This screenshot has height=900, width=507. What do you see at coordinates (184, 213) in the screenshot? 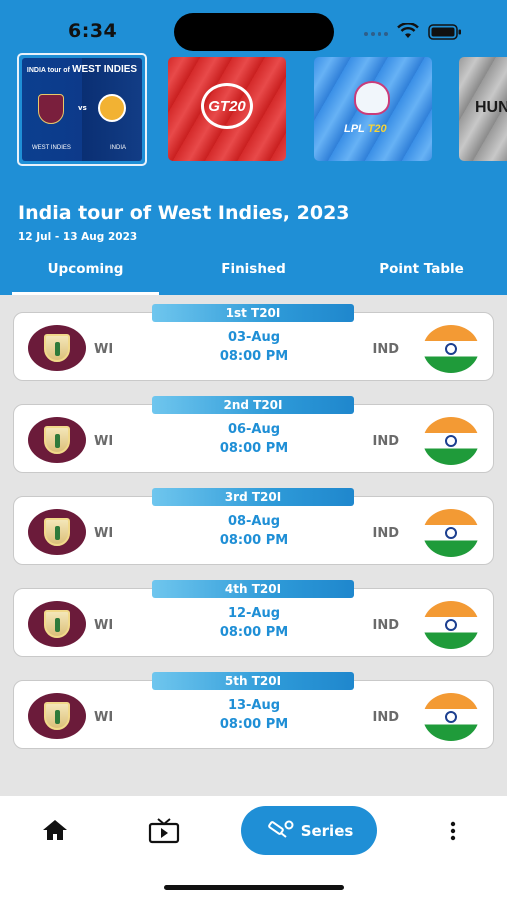
I see `series-title: India tour of West Indies, 2023` at bounding box center [184, 213].